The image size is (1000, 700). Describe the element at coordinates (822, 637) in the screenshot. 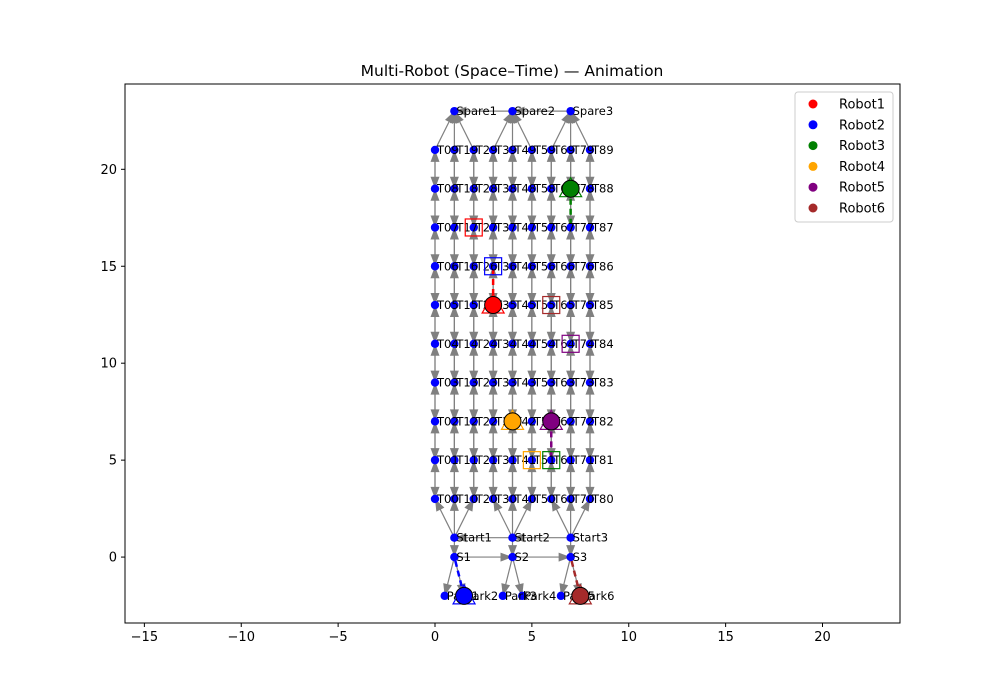

I see `x-tick-label: 20` at that location.